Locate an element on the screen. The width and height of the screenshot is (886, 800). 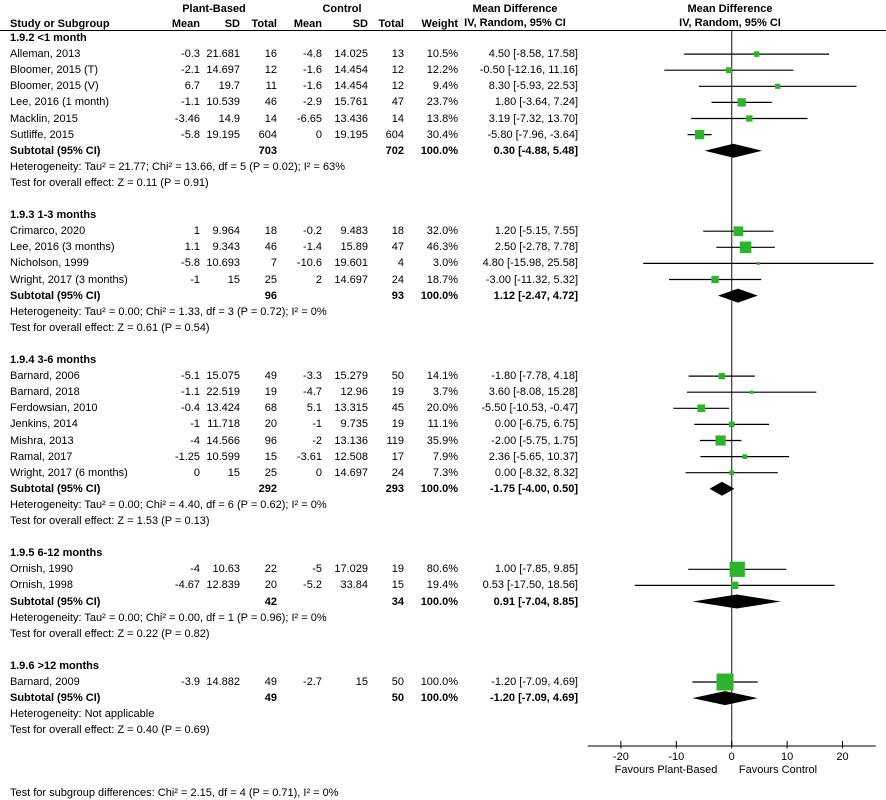
study-name: Ramal, 2017 is located at coordinates (41, 456).